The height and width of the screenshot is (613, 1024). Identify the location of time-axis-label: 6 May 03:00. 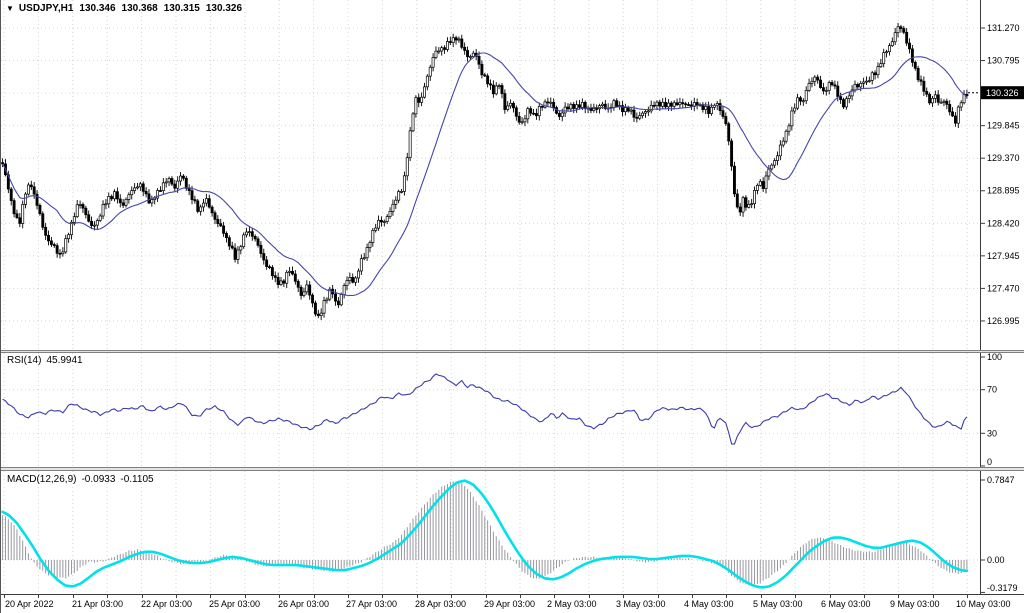
(846, 604).